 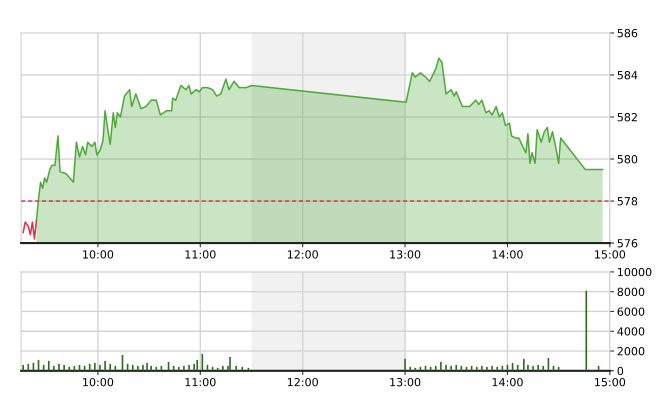 I want to click on y-tick-label: 0, so click(x=621, y=371).